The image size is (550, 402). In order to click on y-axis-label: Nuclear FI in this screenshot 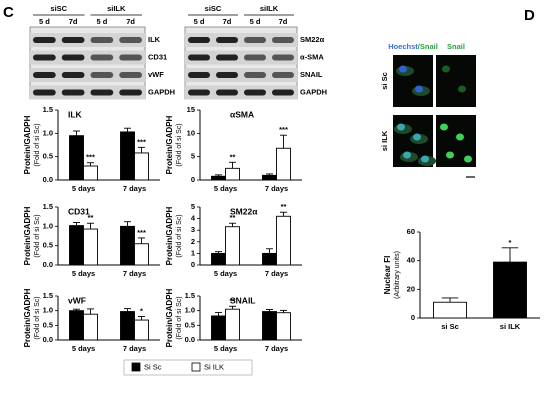, I will do `click(387, 275)`.